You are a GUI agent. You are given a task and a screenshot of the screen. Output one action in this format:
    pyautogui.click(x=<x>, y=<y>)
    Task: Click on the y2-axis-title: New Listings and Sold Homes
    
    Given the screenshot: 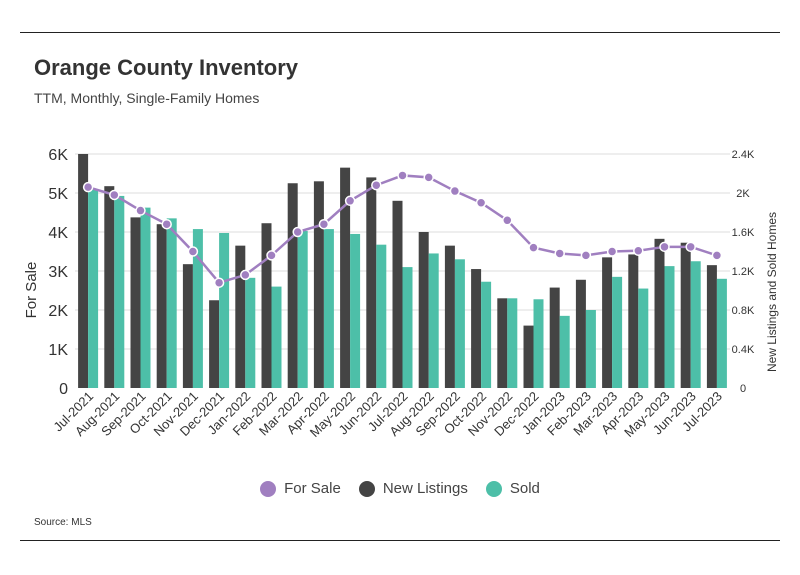 What is the action you would take?
    pyautogui.click(x=772, y=292)
    